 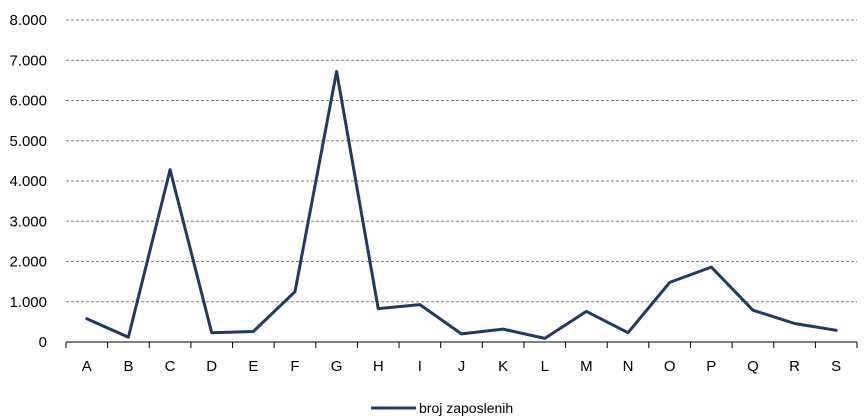 I want to click on x-tick-label: D, so click(x=211, y=366).